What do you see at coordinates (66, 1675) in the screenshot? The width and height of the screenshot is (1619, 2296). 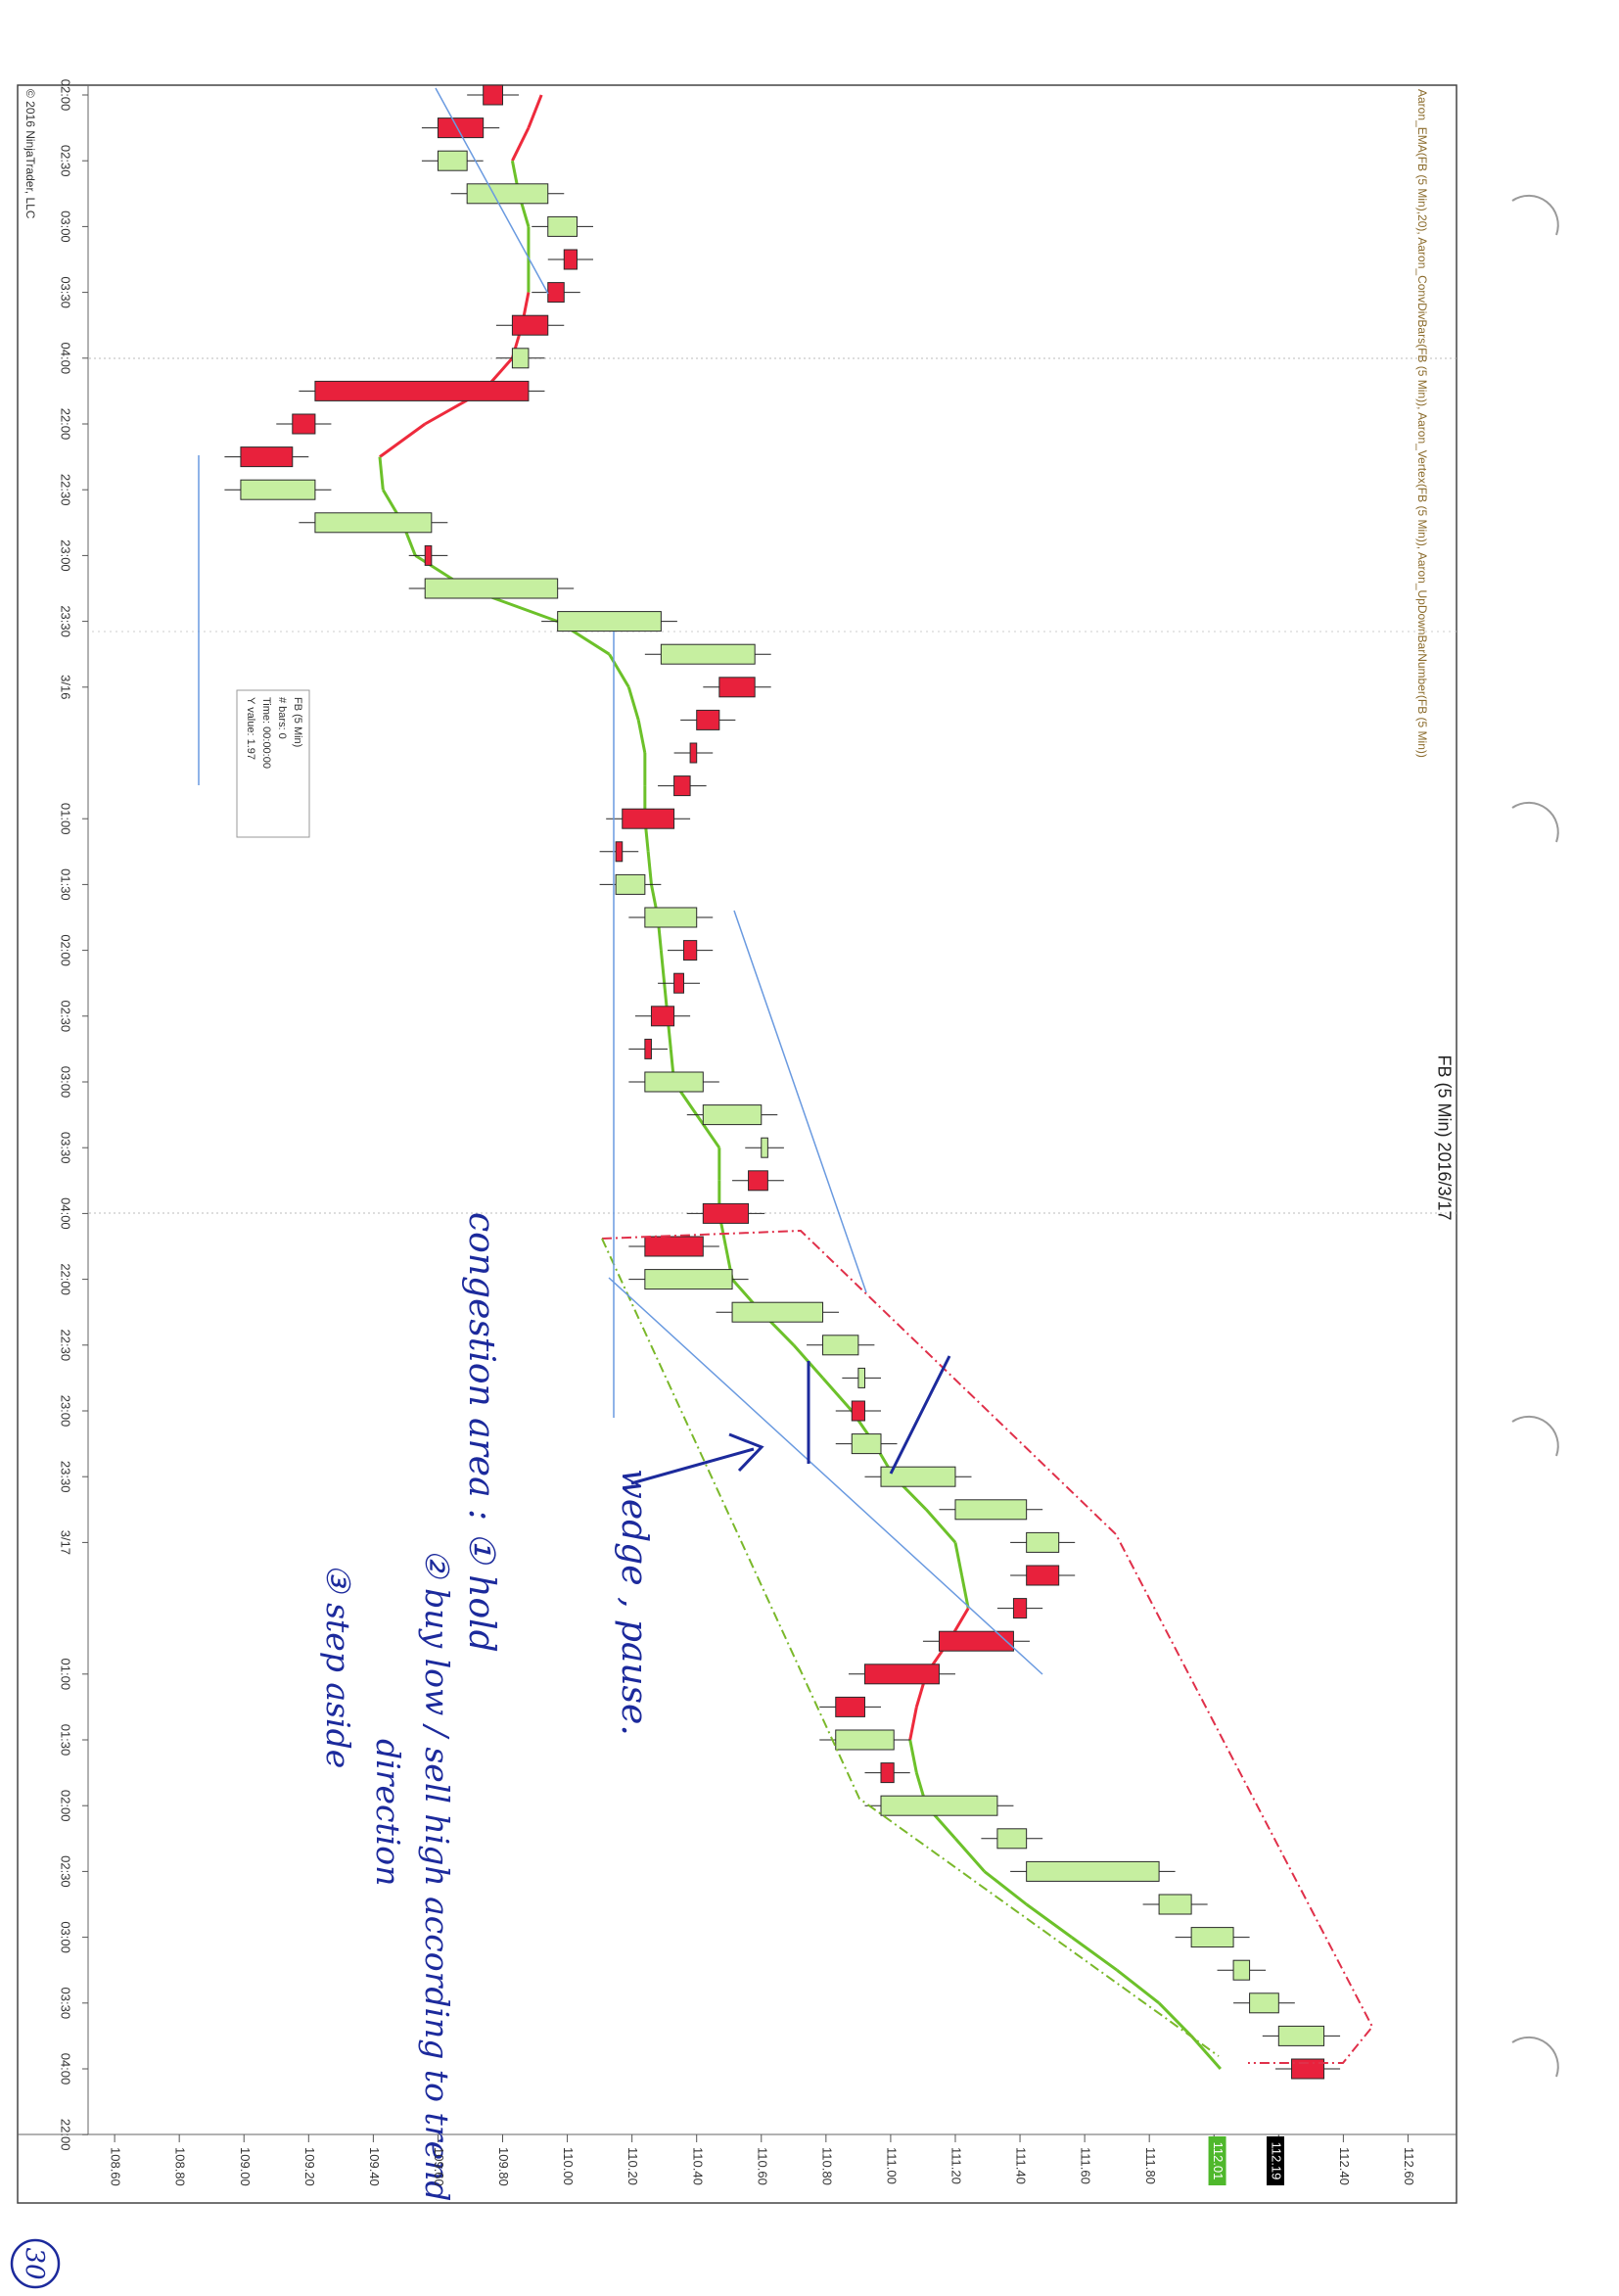 I see `x-tick-label: 01:00` at bounding box center [66, 1675].